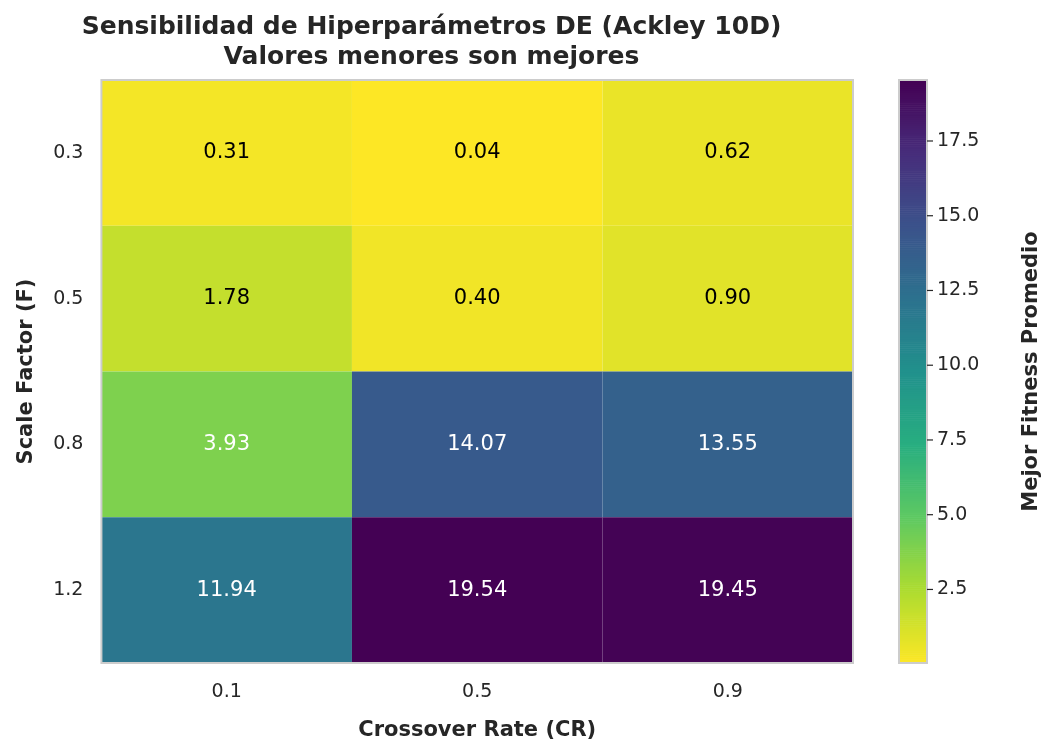 The height and width of the screenshot is (753, 1043). I want to click on color-bar-label: 7.5, so click(952, 437).